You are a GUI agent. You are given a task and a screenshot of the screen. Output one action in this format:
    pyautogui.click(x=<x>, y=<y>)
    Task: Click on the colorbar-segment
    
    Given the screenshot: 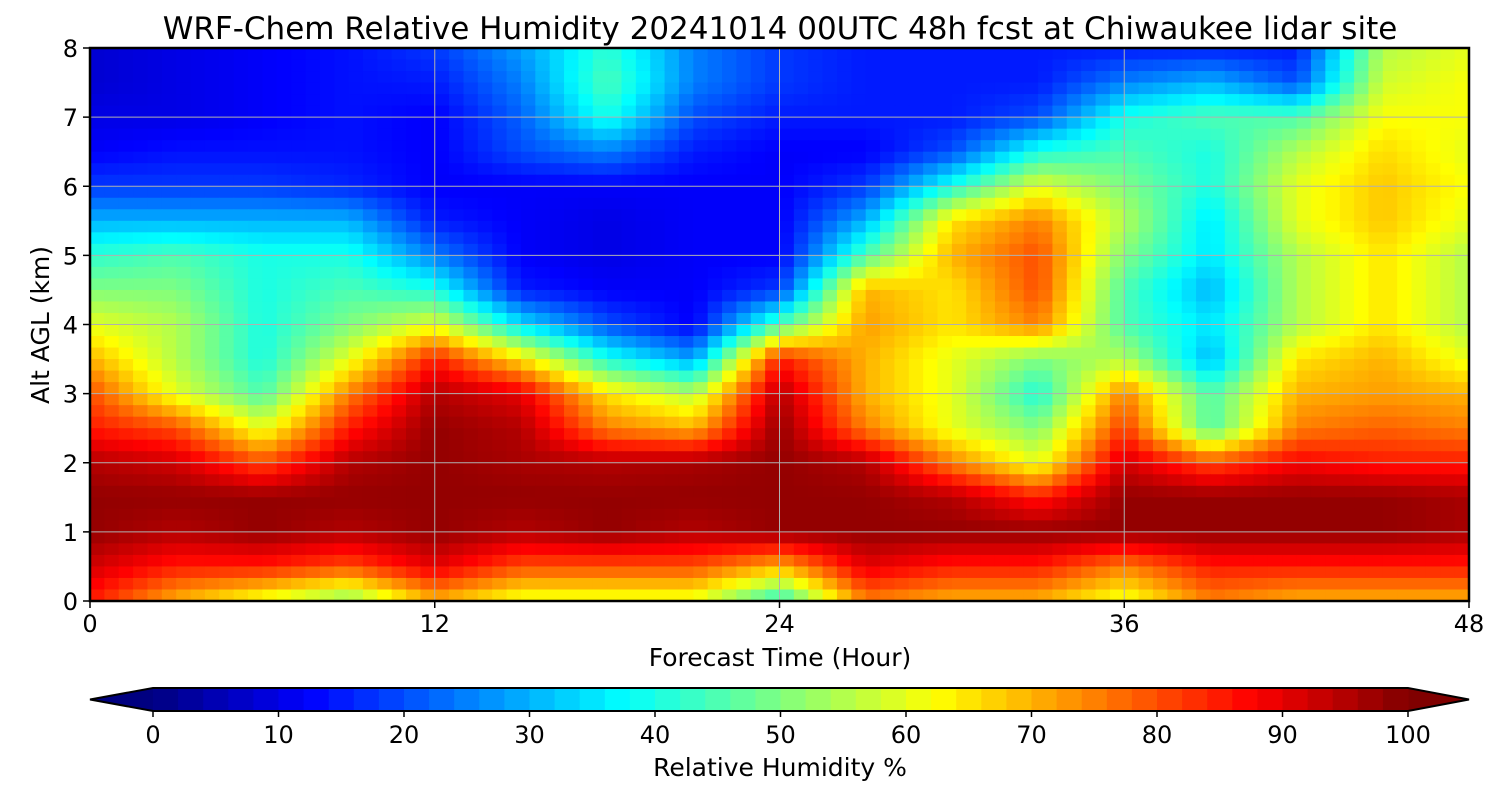 What is the action you would take?
    pyautogui.click(x=542, y=699)
    